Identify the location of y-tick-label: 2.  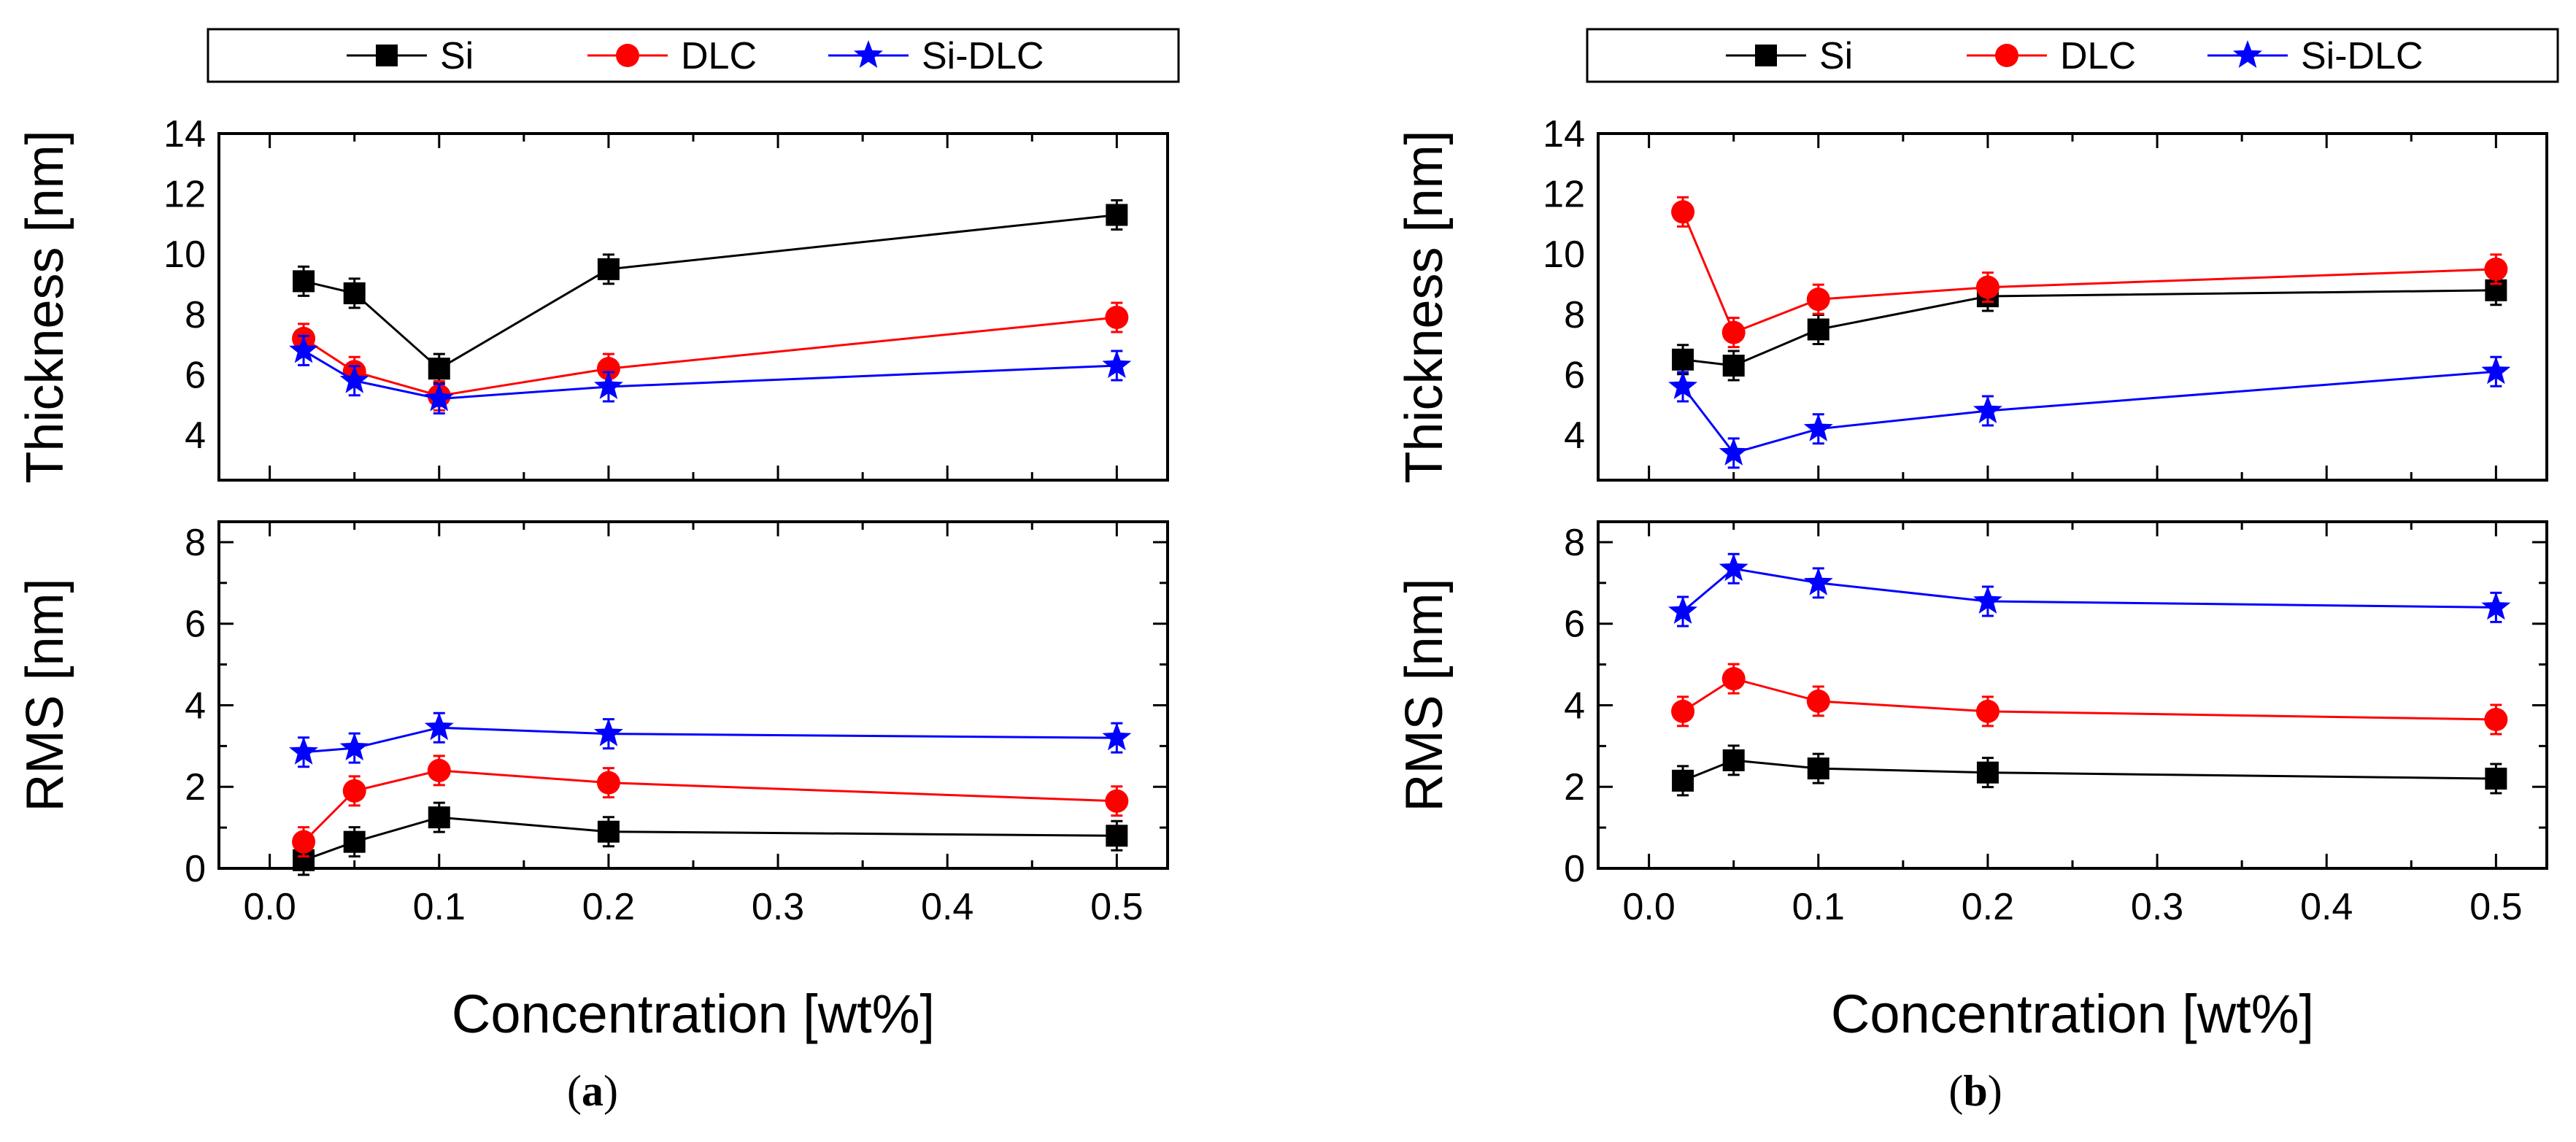
(1575, 787).